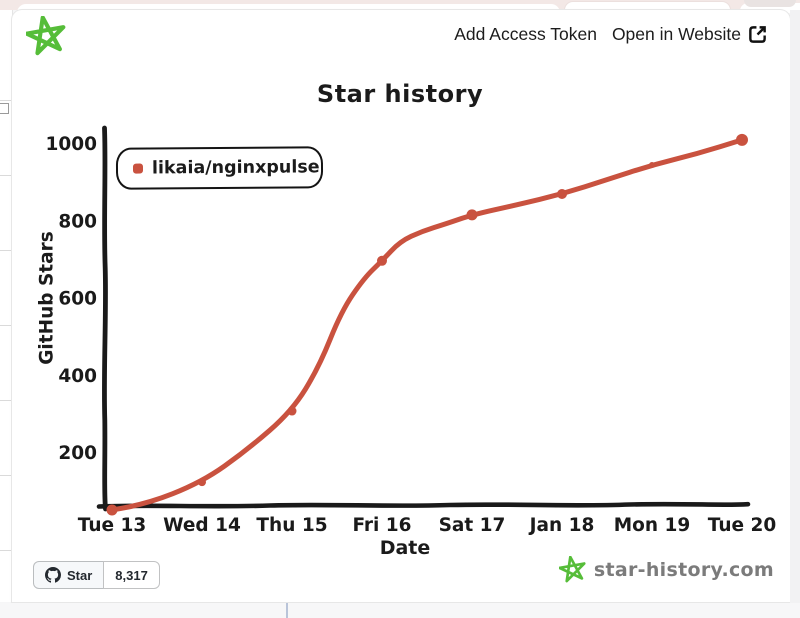 The height and width of the screenshot is (618, 800). I want to click on page-right-strip, so click(795, 306).